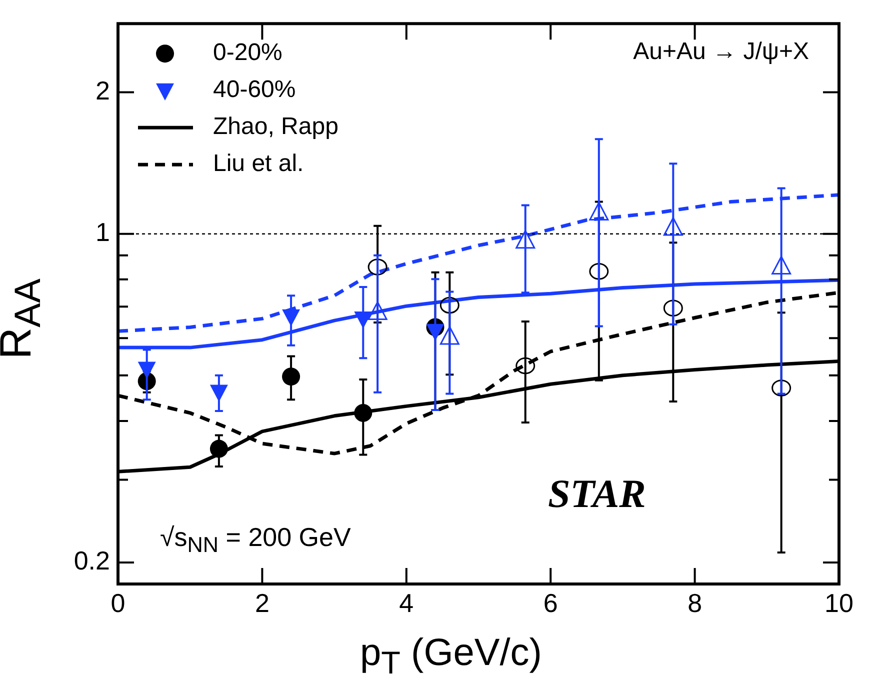  What do you see at coordinates (92, 561) in the screenshot?
I see `y-tick-label: 0.2` at bounding box center [92, 561].